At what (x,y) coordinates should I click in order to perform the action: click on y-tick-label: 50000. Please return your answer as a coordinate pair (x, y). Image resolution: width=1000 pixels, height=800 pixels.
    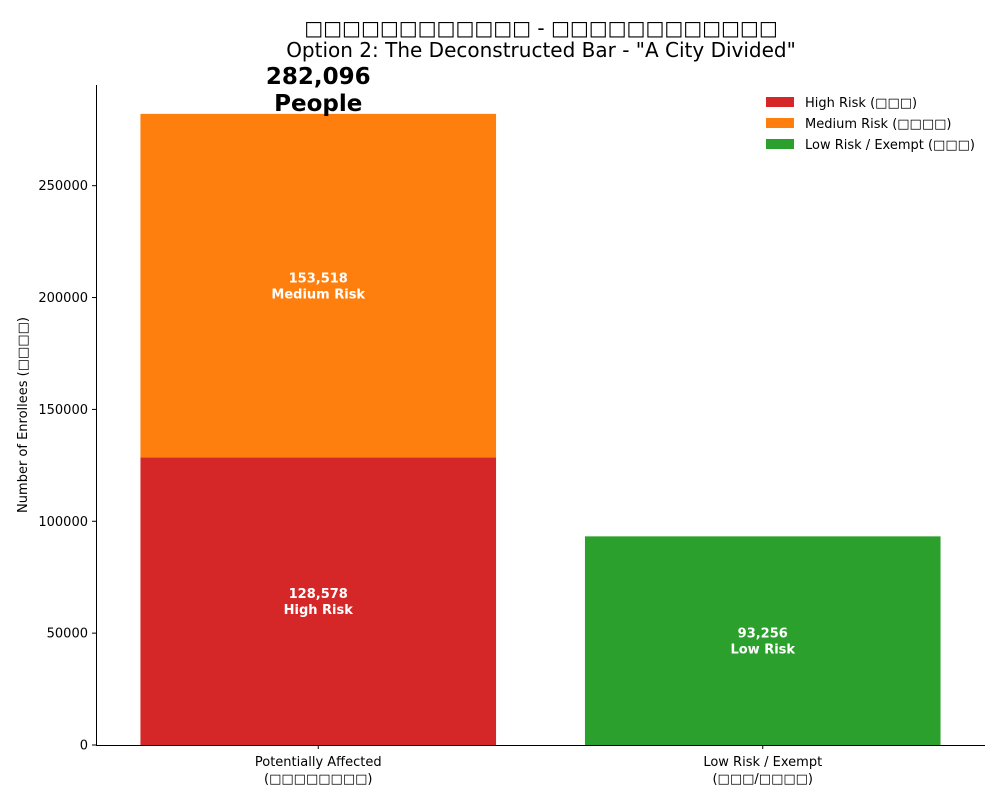
    Looking at the image, I should click on (67, 634).